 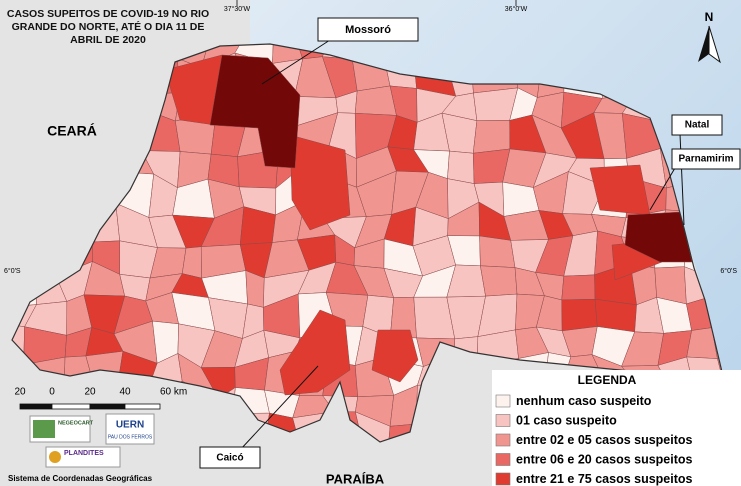 What do you see at coordinates (709, 17) in the screenshot?
I see `north-label: N` at bounding box center [709, 17].